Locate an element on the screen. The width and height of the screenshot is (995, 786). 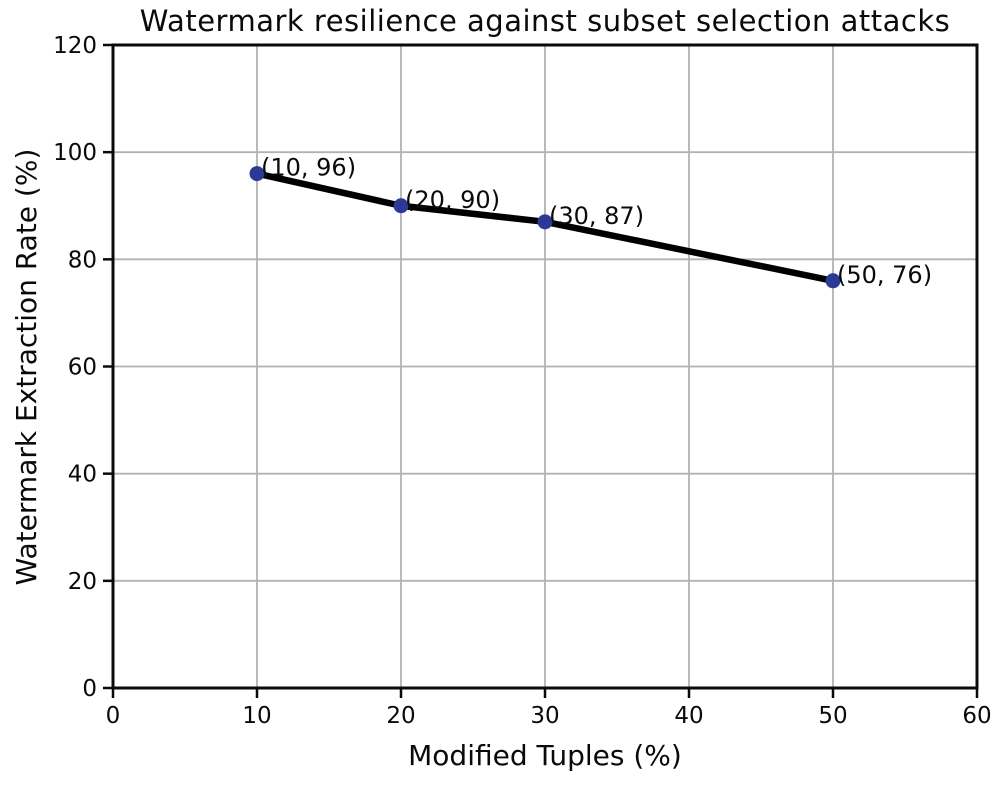
y-tick-label: 20 is located at coordinates (82, 582).